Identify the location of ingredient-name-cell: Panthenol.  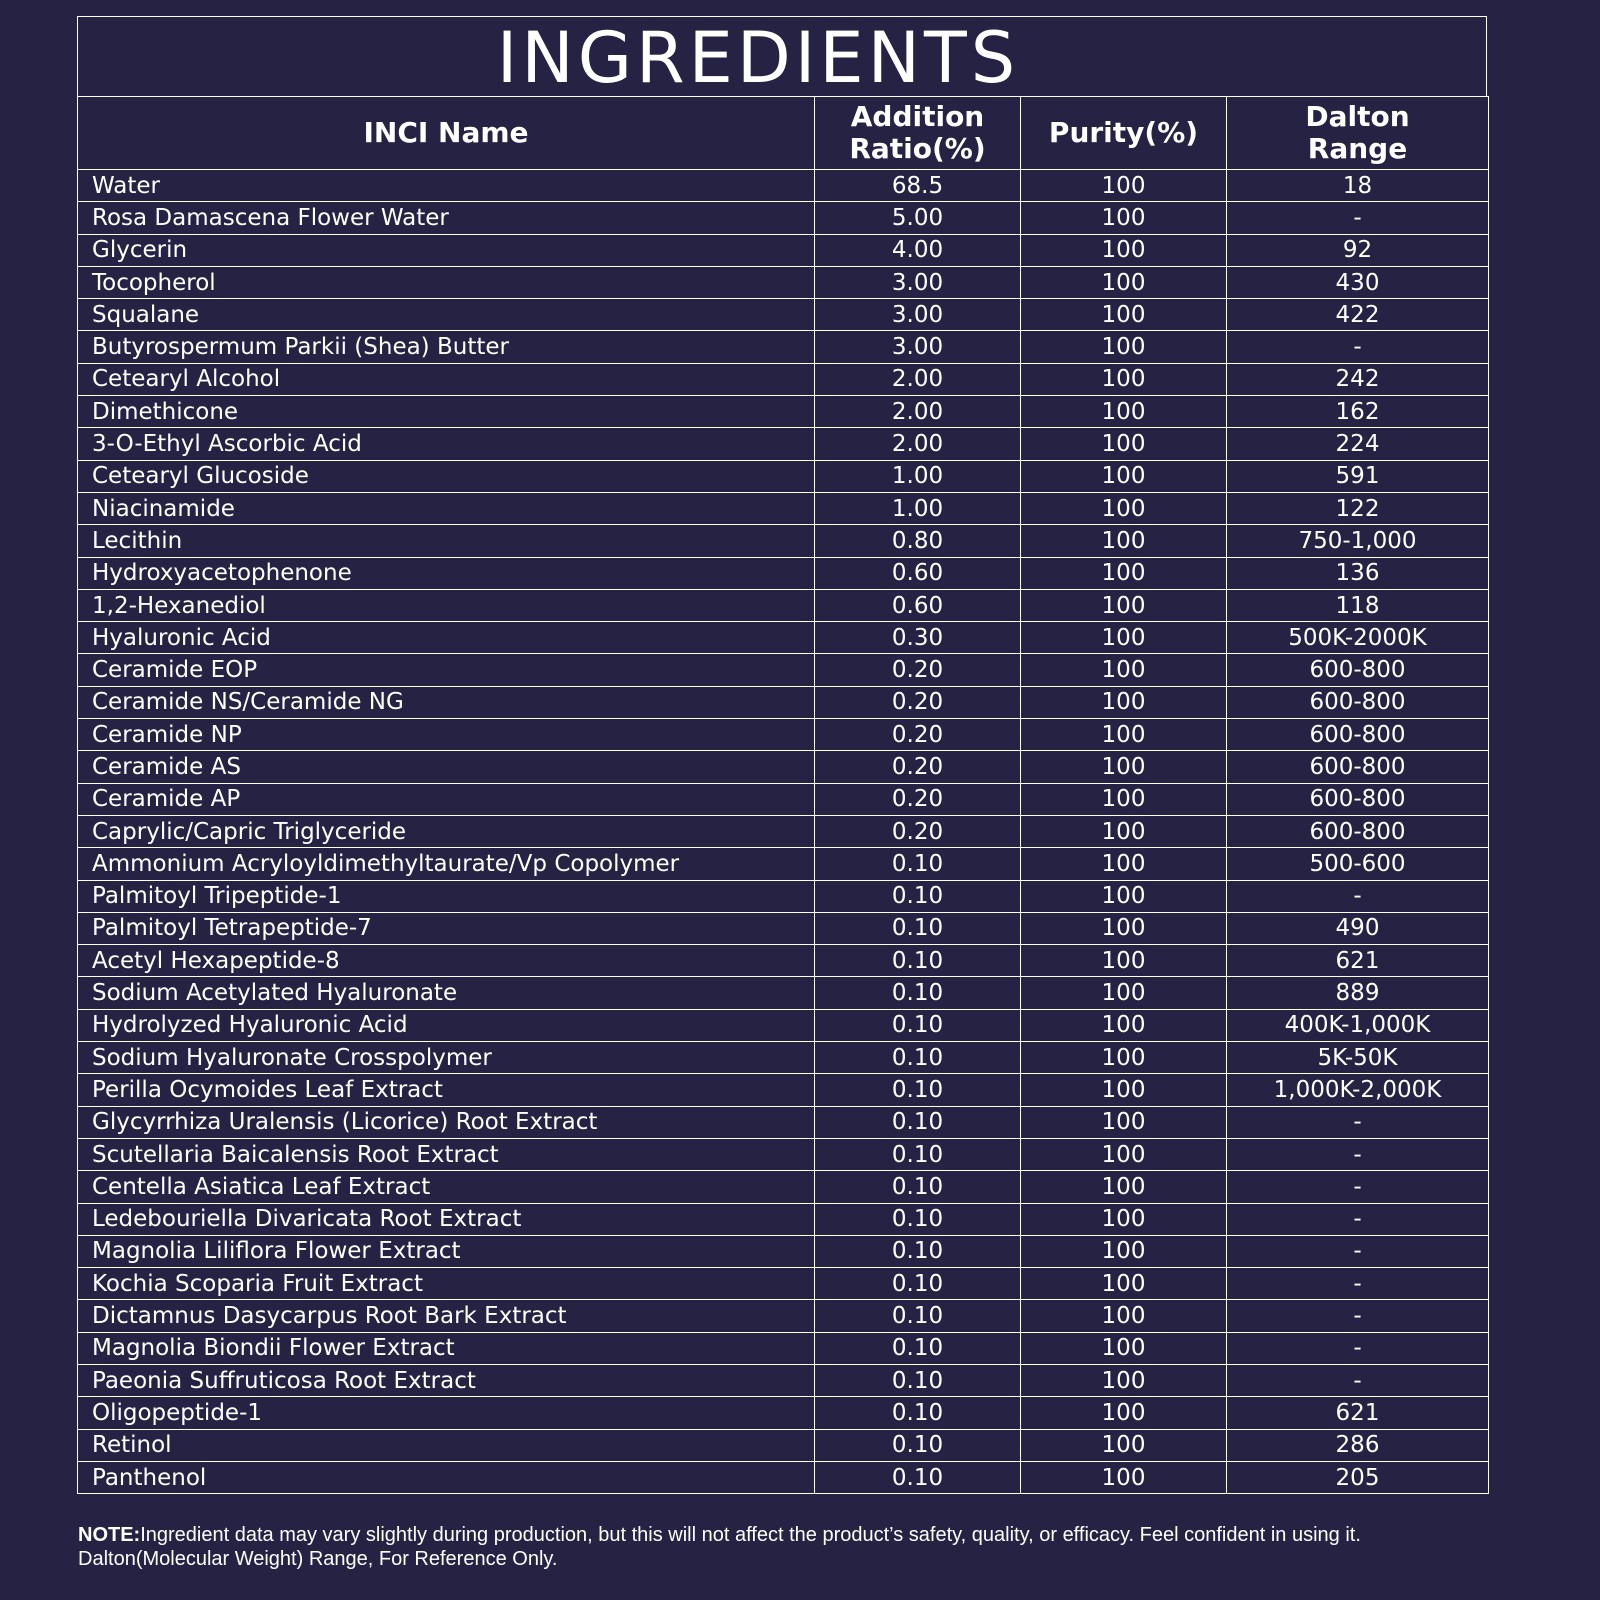
(446, 1477).